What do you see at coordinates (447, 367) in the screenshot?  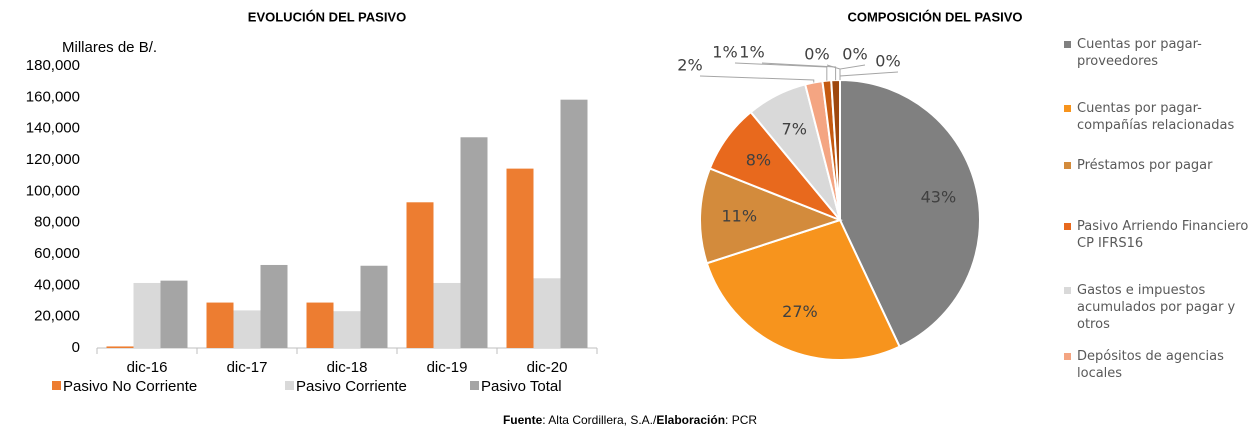 I see `x-tick-label: dic-19` at bounding box center [447, 367].